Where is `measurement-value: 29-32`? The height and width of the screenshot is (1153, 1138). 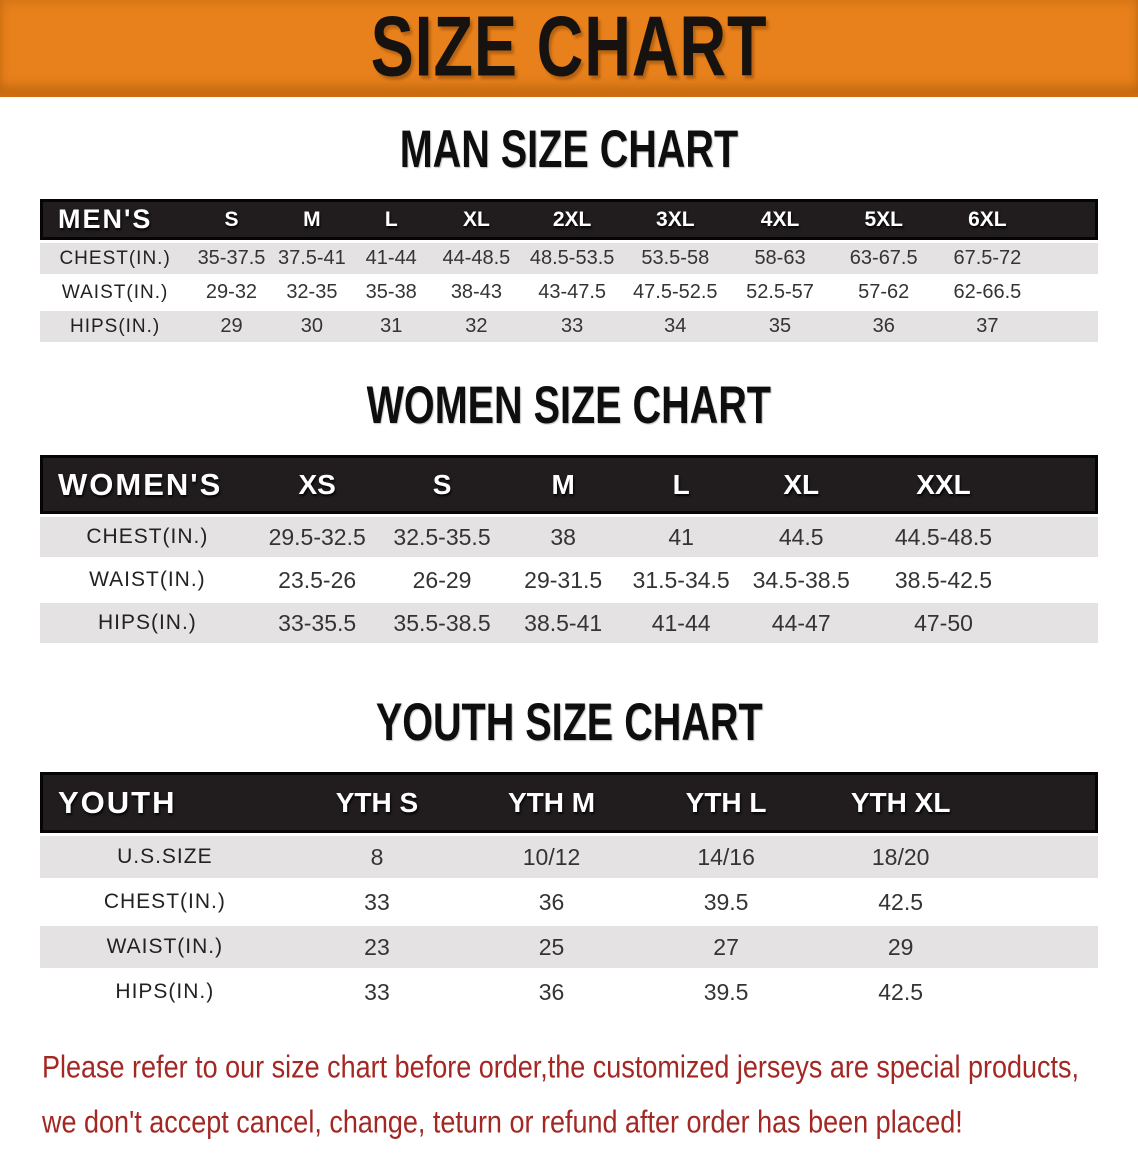
measurement-value: 29-32 is located at coordinates (231, 292).